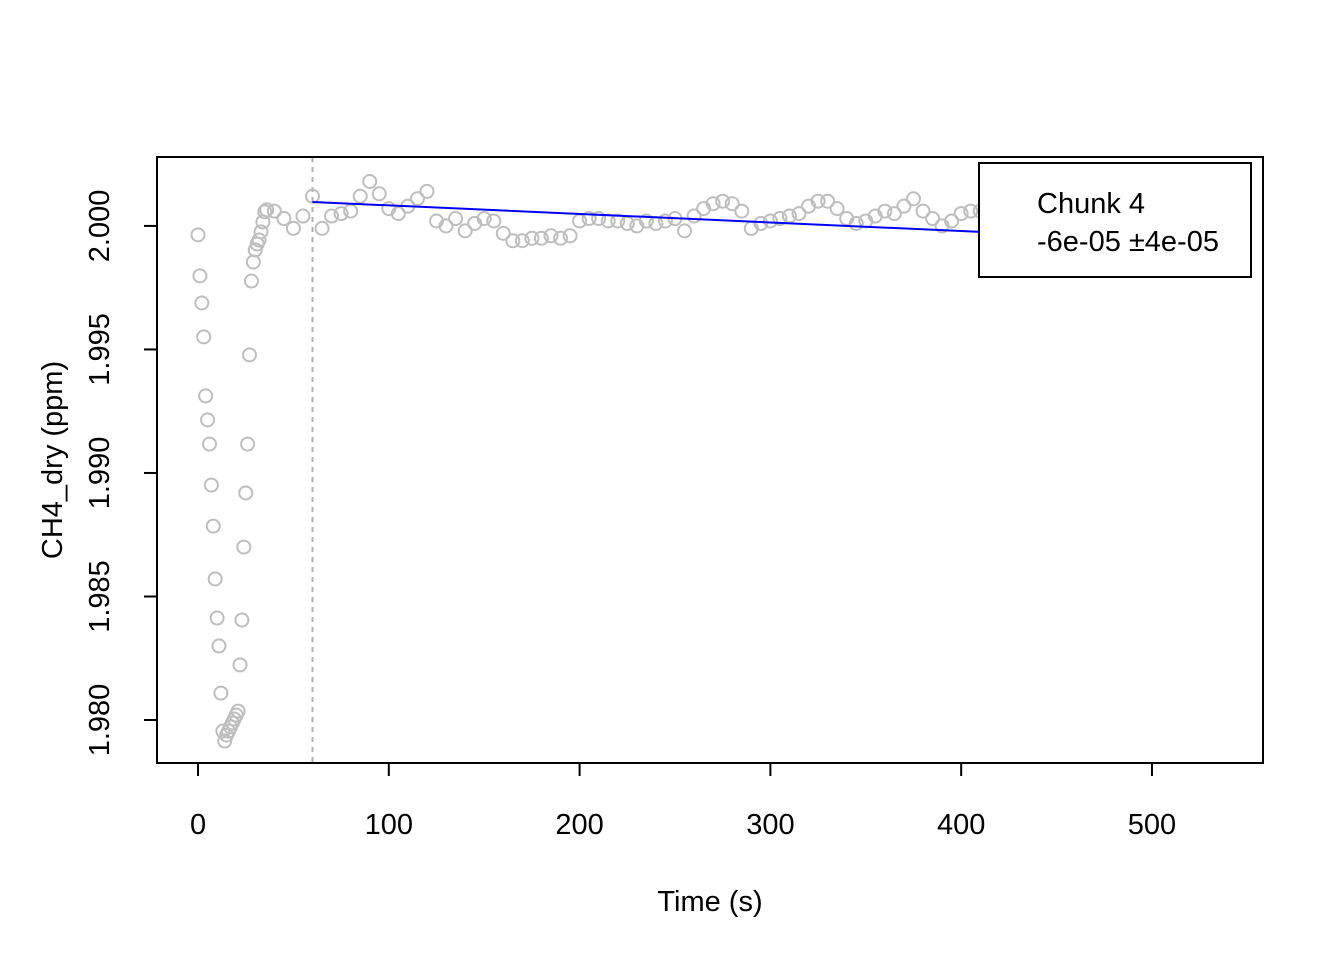 This screenshot has height=960, width=1344. What do you see at coordinates (389, 825) in the screenshot?
I see `x-tick-label: 100` at bounding box center [389, 825].